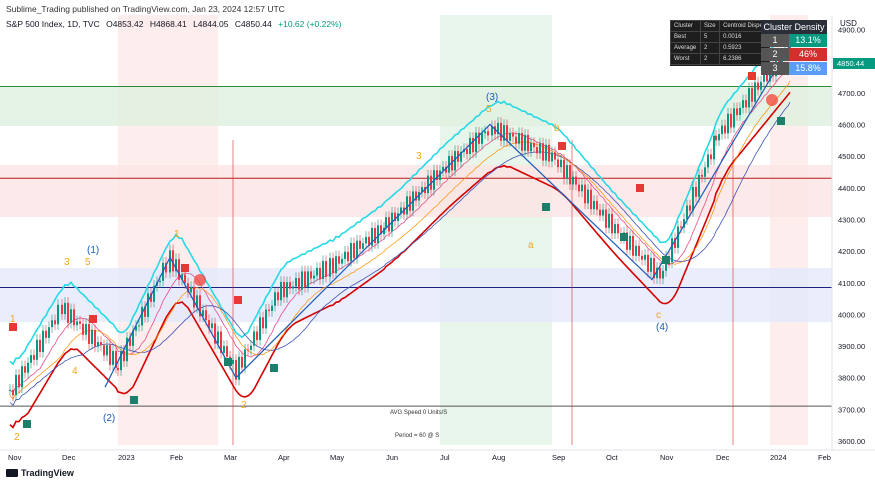 Image resolution: width=875 pixels, height=483 pixels. Describe the element at coordinates (794, 40) in the screenshot. I see `density-row: 1 13.1%` at that location.